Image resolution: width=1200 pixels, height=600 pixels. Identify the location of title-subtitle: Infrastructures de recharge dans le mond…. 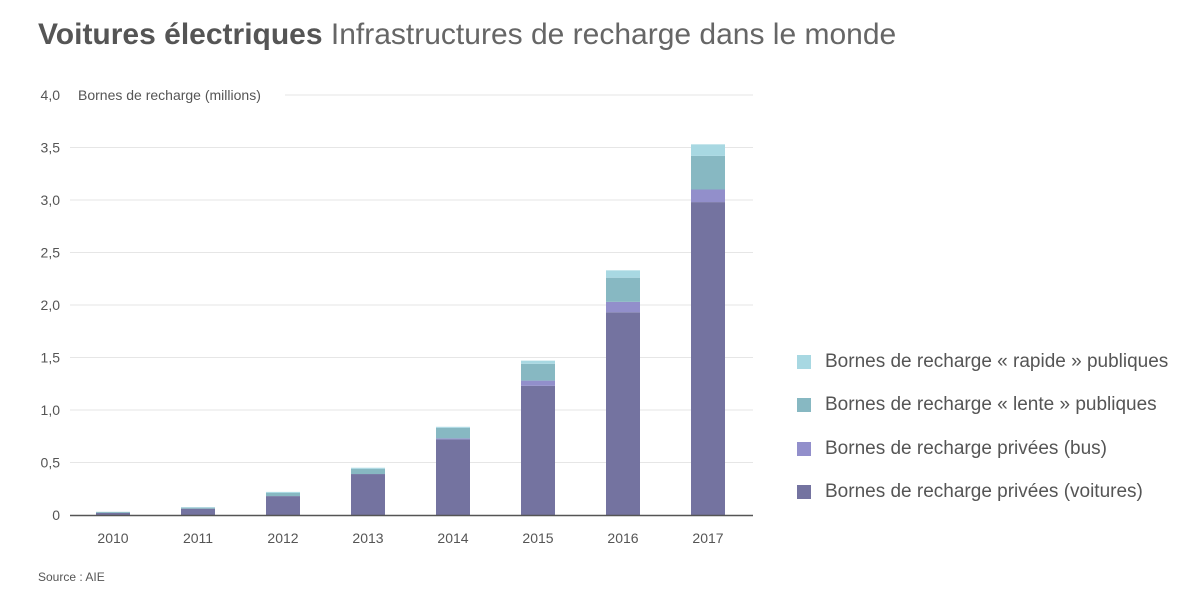
(613, 34).